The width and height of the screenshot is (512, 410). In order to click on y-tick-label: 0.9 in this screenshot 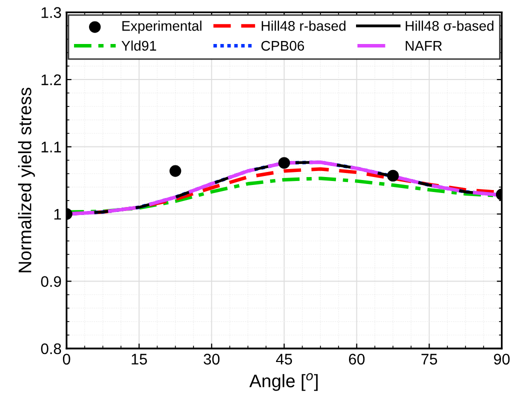, I will do `click(51, 281)`.